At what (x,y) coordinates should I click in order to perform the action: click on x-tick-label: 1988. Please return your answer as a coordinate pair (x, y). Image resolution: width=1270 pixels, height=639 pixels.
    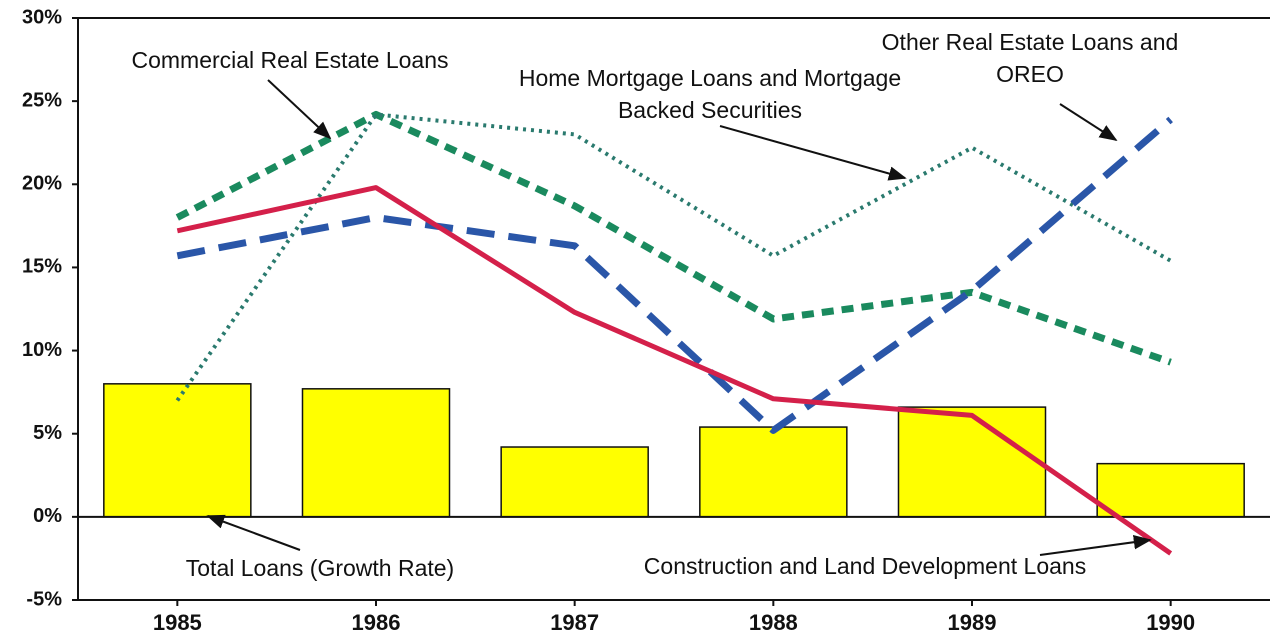
    Looking at the image, I should click on (773, 622).